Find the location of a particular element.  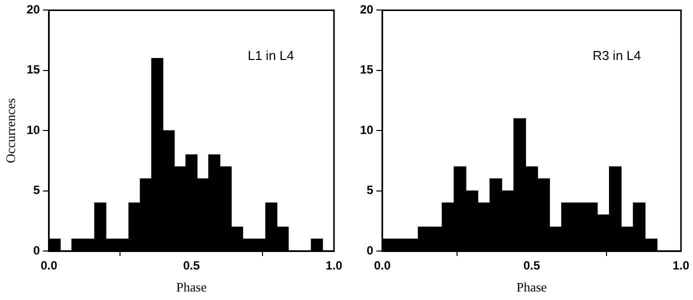

y-axis-title: Occurrences is located at coordinates (10, 131).